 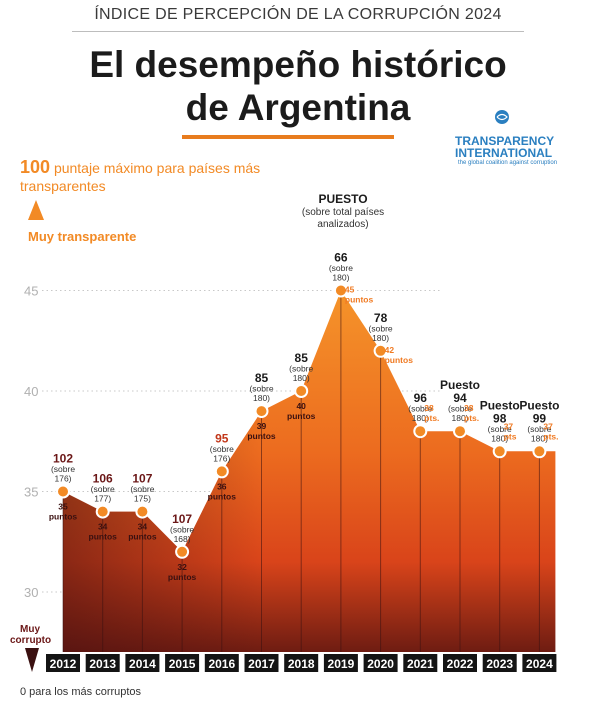 I want to click on rank-label: 78, so click(x=381, y=318).